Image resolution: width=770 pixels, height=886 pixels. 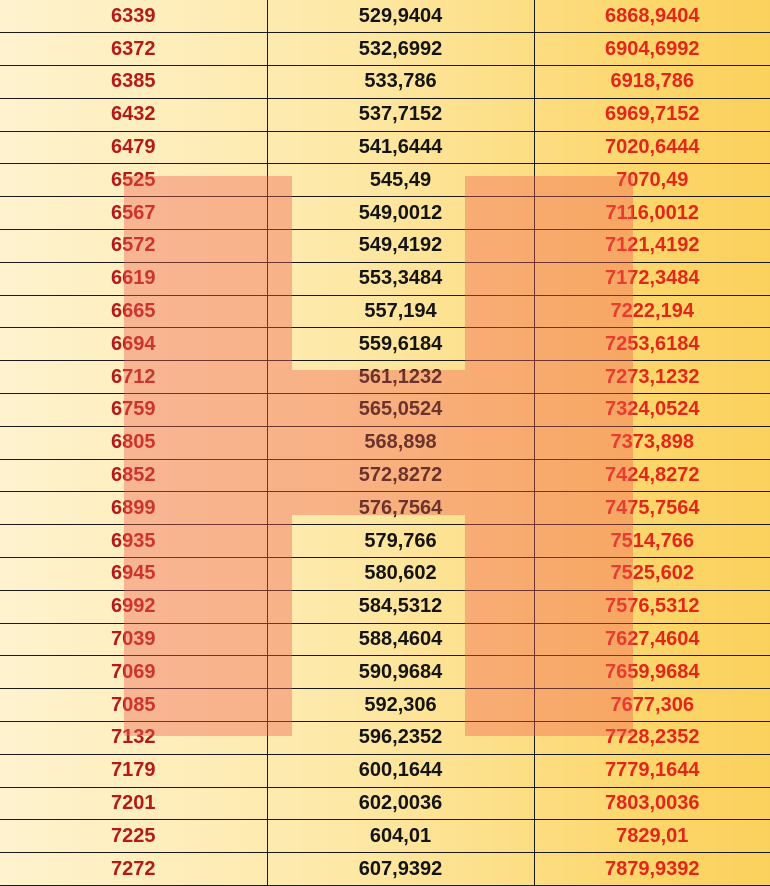 What do you see at coordinates (652, 180) in the screenshot?
I see `total-cell: 7070,49` at bounding box center [652, 180].